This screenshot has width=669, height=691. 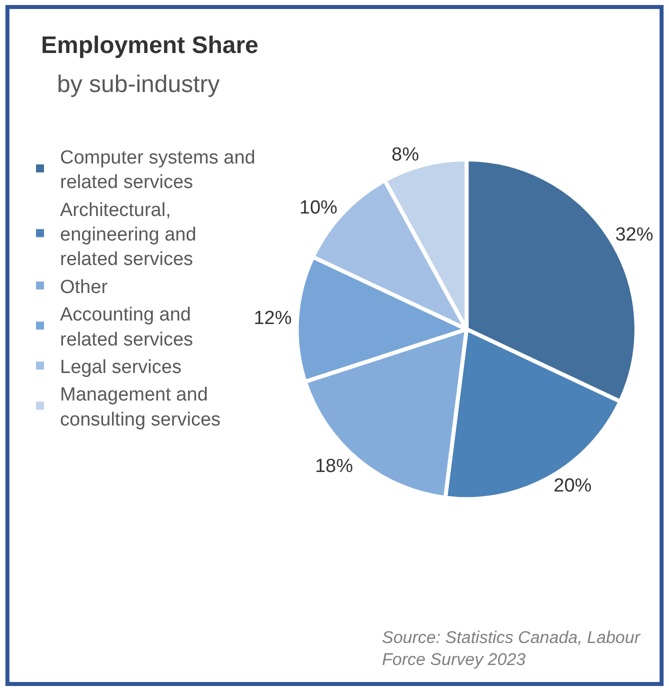 What do you see at coordinates (127, 327) in the screenshot?
I see `legend-label: Accounting and related services` at bounding box center [127, 327].